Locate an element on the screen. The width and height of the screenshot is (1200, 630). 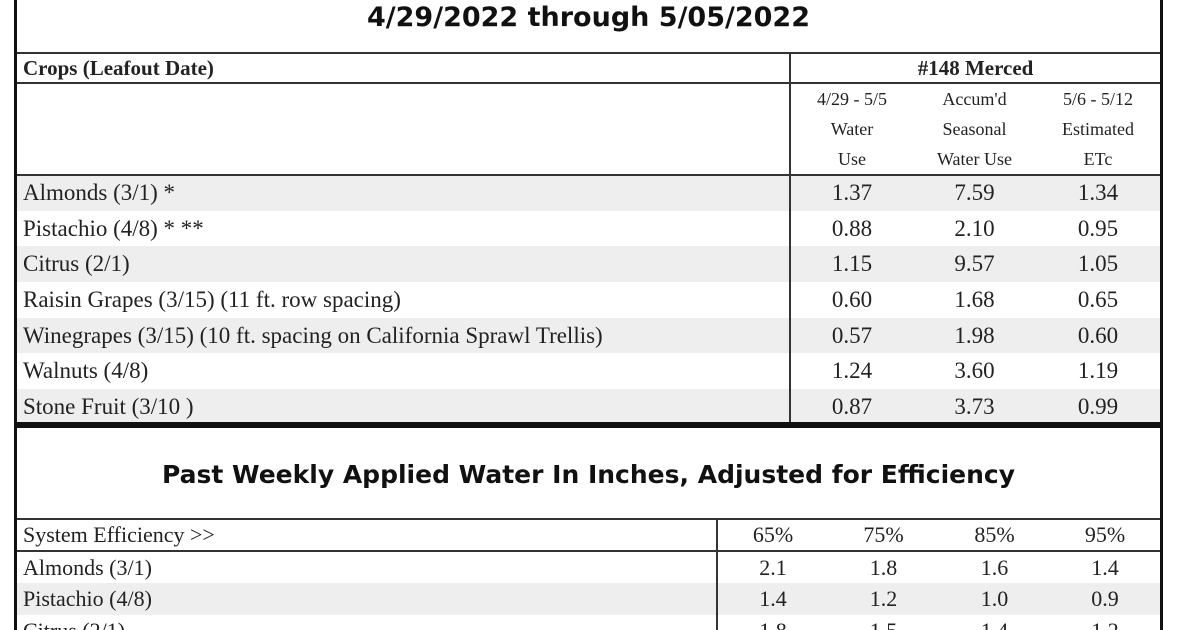
value-cell: 1.0 is located at coordinates (994, 599).